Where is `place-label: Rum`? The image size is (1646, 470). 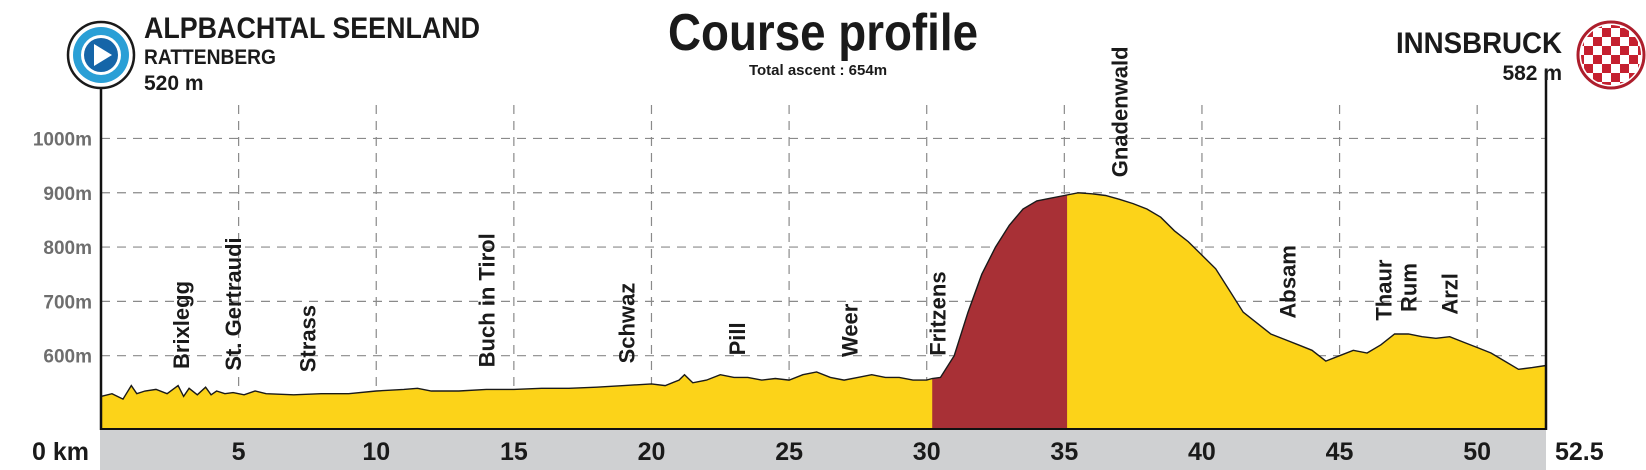
place-label: Rum is located at coordinates (1408, 287).